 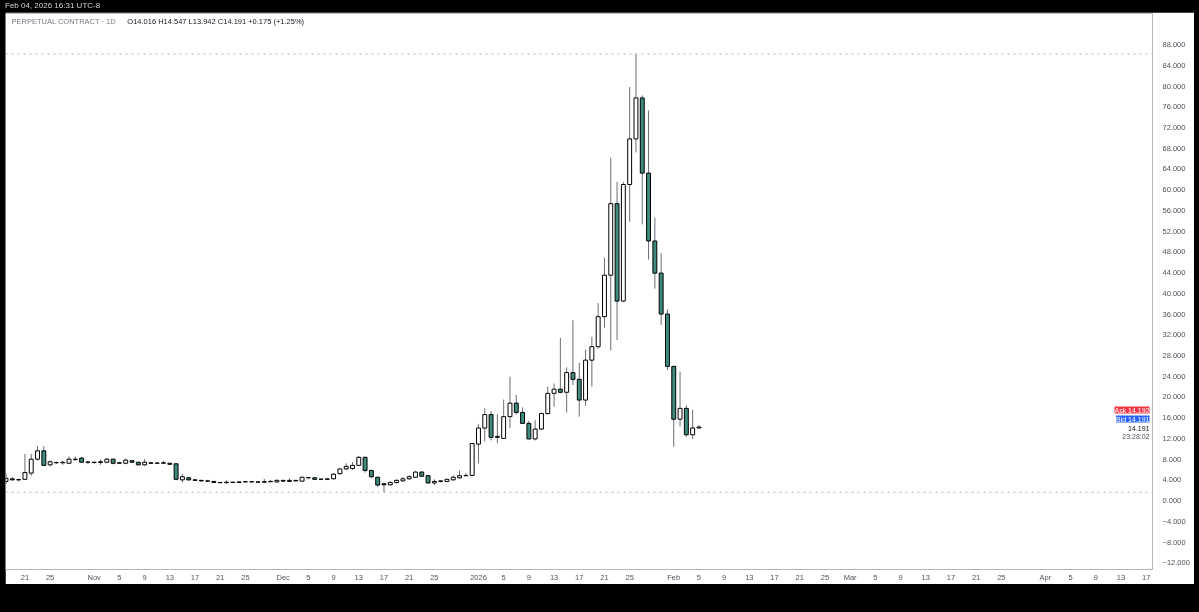 What do you see at coordinates (53, 6) in the screenshot?
I see `text: Feb 04, 2026 16:31 UTC-8` at bounding box center [53, 6].